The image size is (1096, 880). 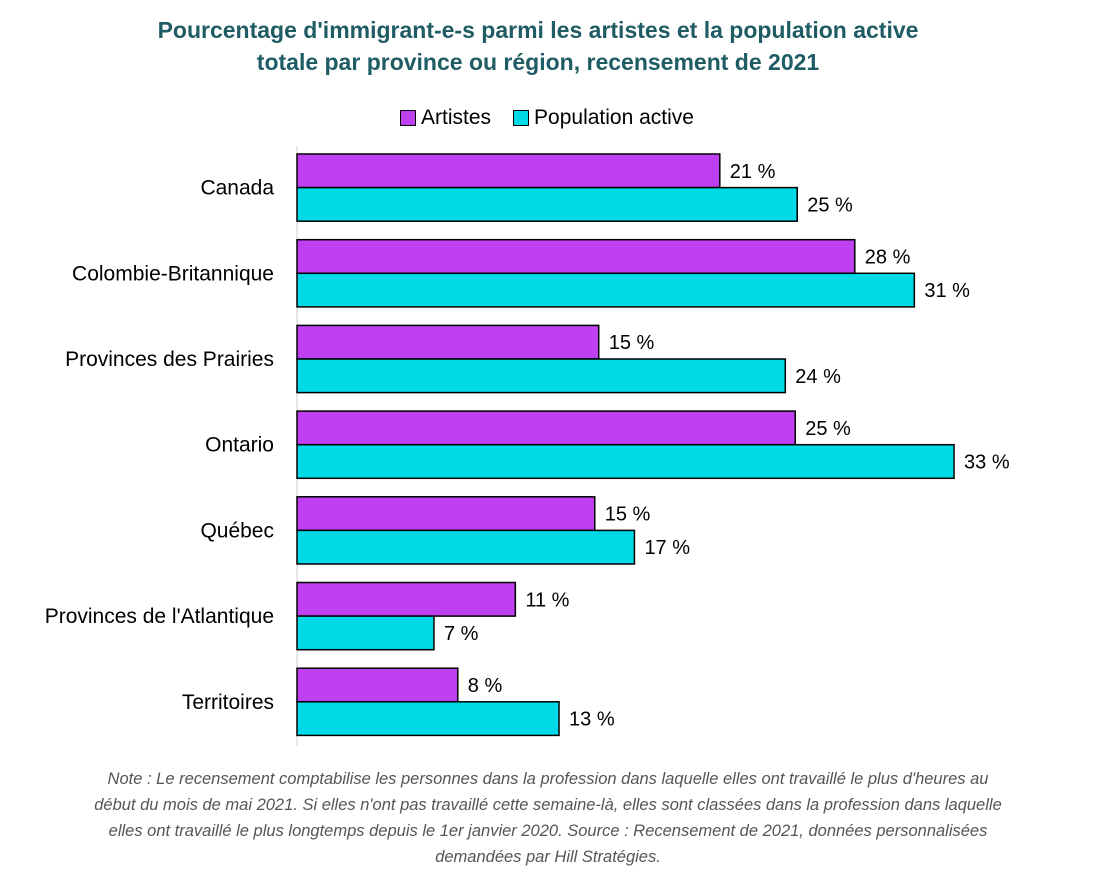 I want to click on bar-population-active-ontario, so click(x=625, y=461).